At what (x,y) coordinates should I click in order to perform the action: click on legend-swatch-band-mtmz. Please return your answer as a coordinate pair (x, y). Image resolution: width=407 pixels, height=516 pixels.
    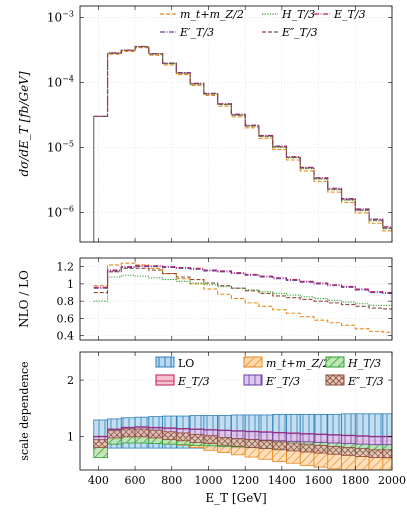
    Looking at the image, I should click on (253, 362).